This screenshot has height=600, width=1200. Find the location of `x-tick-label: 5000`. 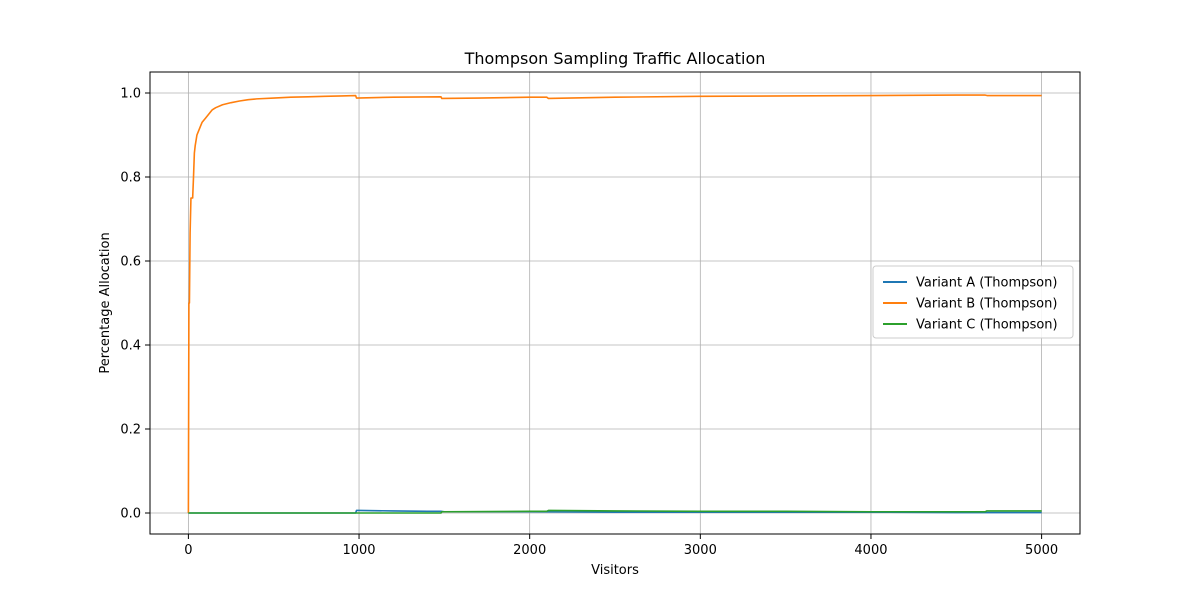

x-tick-label: 5000 is located at coordinates (1041, 550).